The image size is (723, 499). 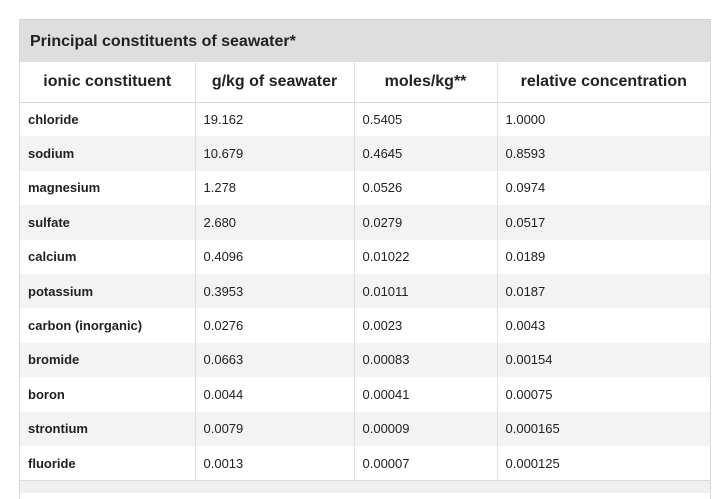 What do you see at coordinates (108, 428) in the screenshot?
I see `constituent-name-cell: strontium` at bounding box center [108, 428].